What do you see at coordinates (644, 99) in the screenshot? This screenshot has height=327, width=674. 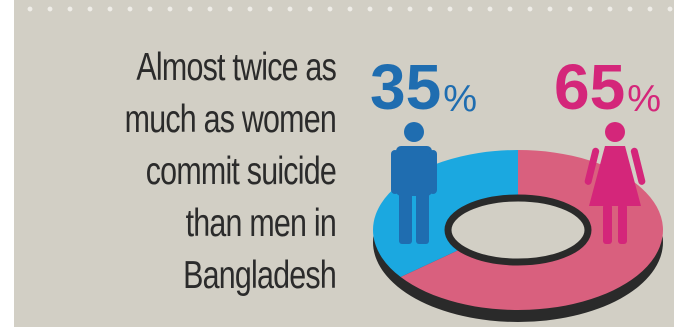 I see `women-percentage-unit: %` at bounding box center [644, 99].